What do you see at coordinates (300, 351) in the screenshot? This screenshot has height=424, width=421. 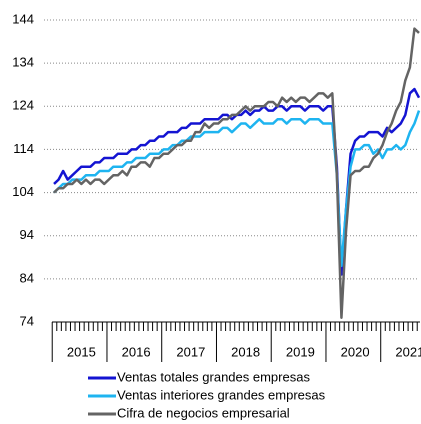 I see `x-tick-label: 2019` at bounding box center [300, 351].